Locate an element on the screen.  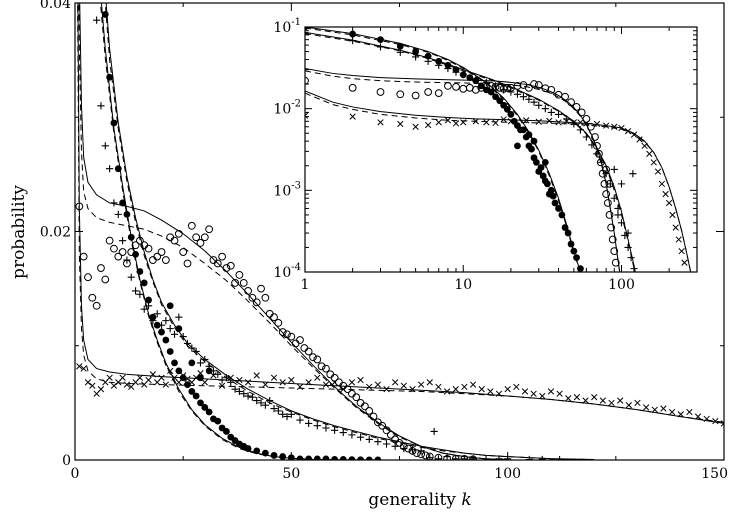
tick-exponent: -1 is located at coordinates (296, 22).